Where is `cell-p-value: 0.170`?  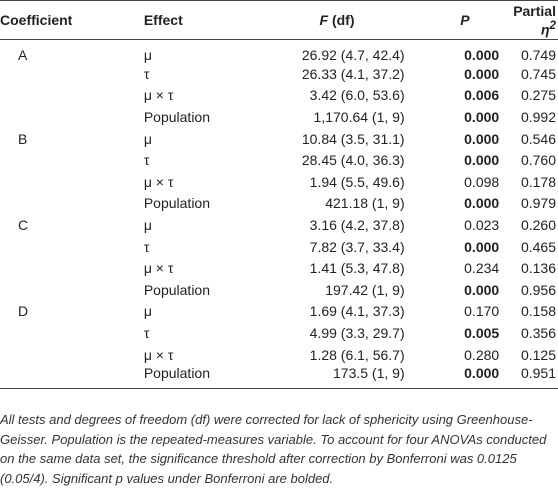
cell-p-value: 0.170 is located at coordinates (482, 311).